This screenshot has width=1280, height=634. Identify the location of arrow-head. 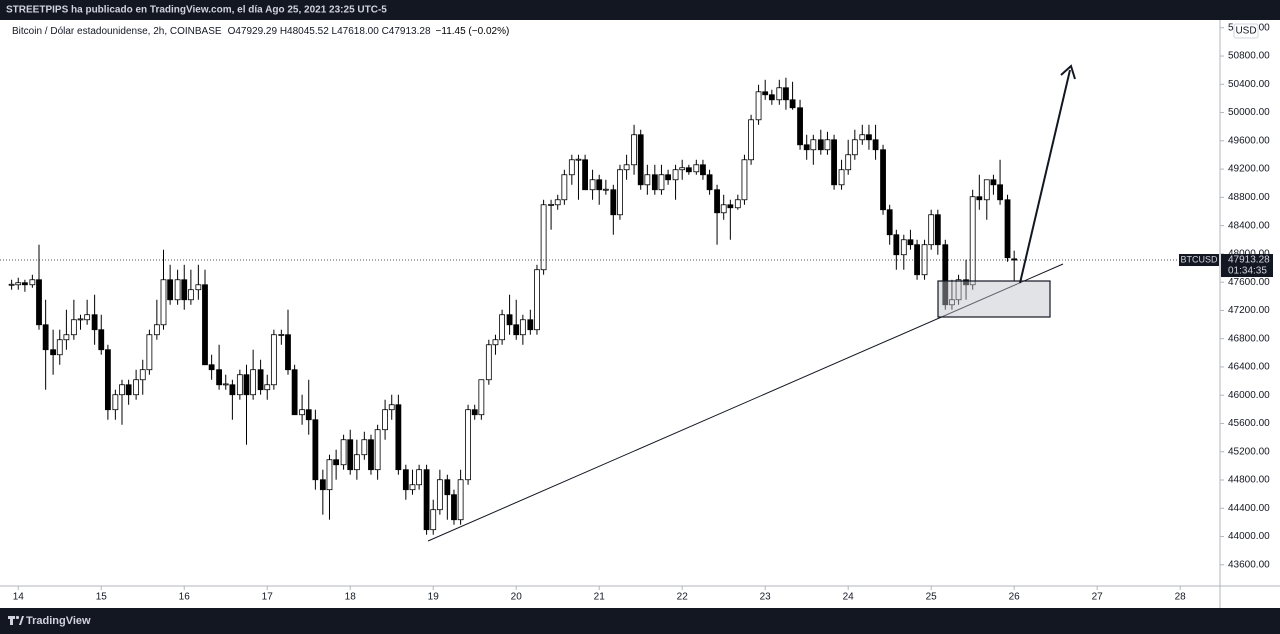
(1068, 72).